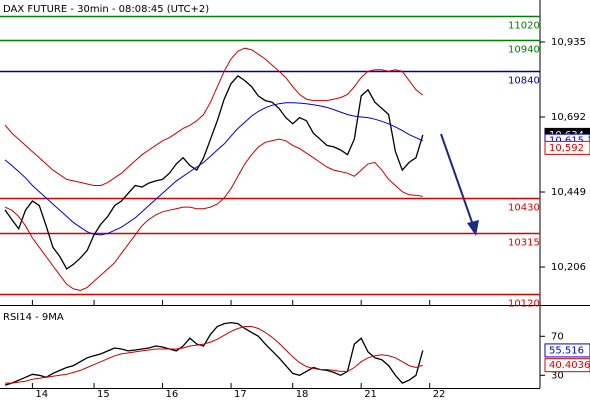 This screenshot has width=590, height=400. I want to click on x-tick-label: 21, so click(370, 394).